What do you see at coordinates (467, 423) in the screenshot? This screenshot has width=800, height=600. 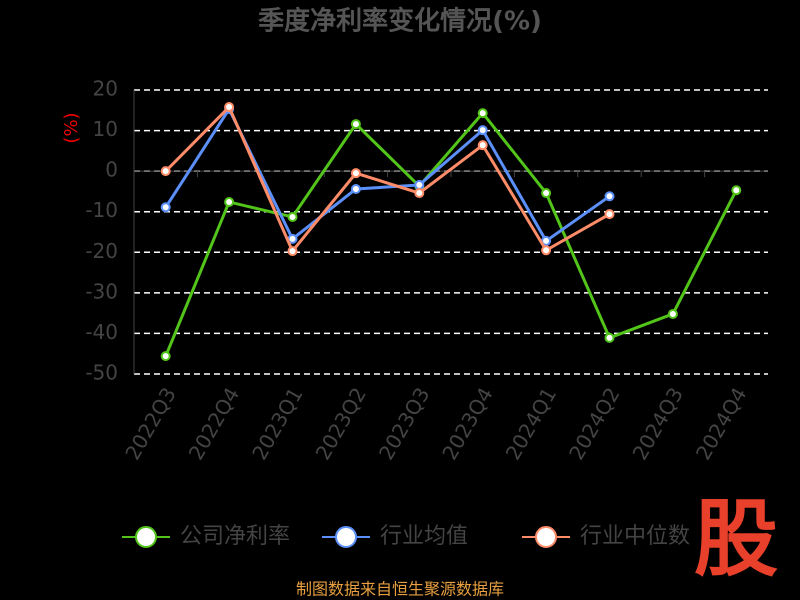 I see `x-tick-label: 2023Q4` at bounding box center [467, 423].